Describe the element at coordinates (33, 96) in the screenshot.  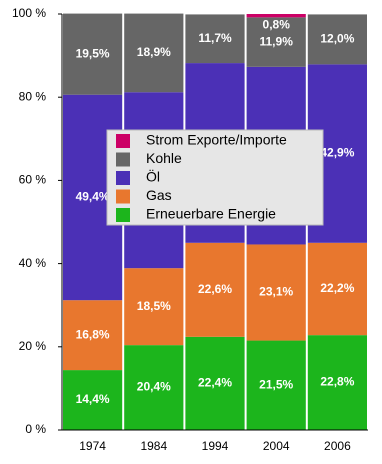
I see `y-tick-label: 80 %` at that location.